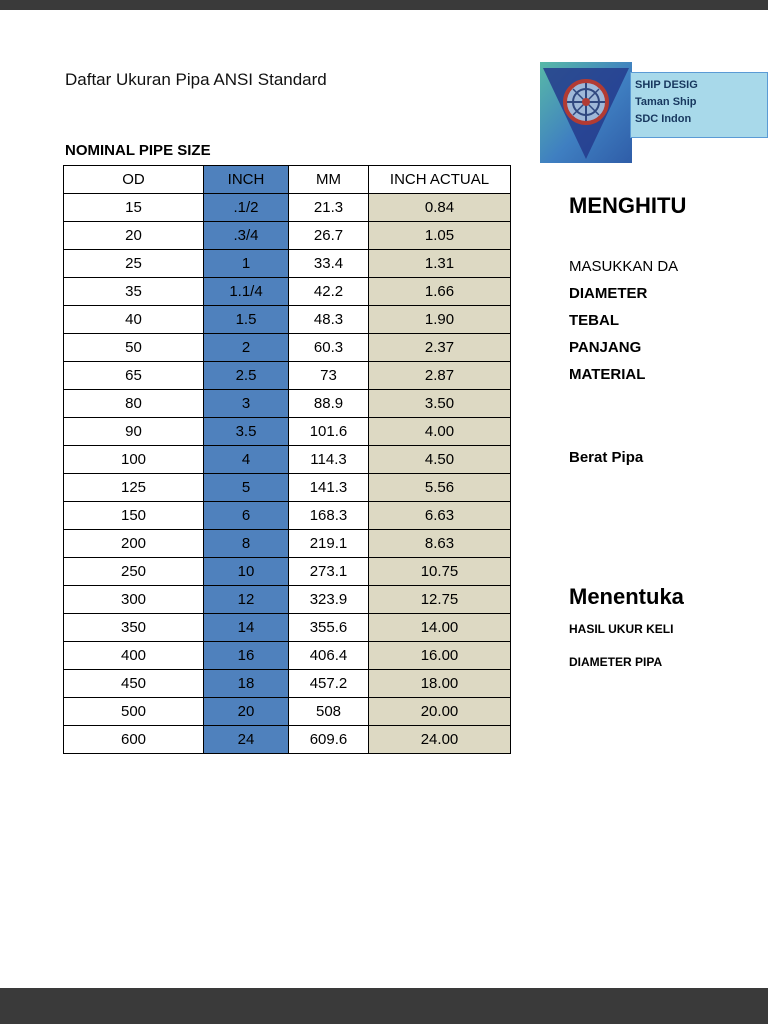  What do you see at coordinates (246, 347) in the screenshot?
I see `inch-cell: 2` at bounding box center [246, 347].